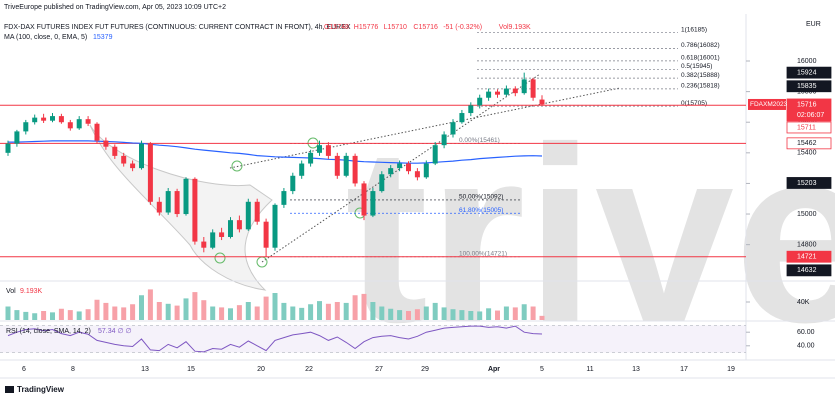  I want to click on ohlc-legend: L15710, so click(395, 27).